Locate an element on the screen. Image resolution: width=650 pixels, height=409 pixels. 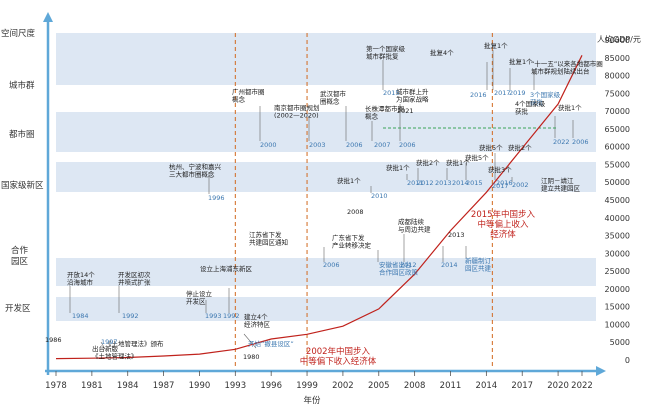
event-label: 2021 is located at coordinates (405, 111).